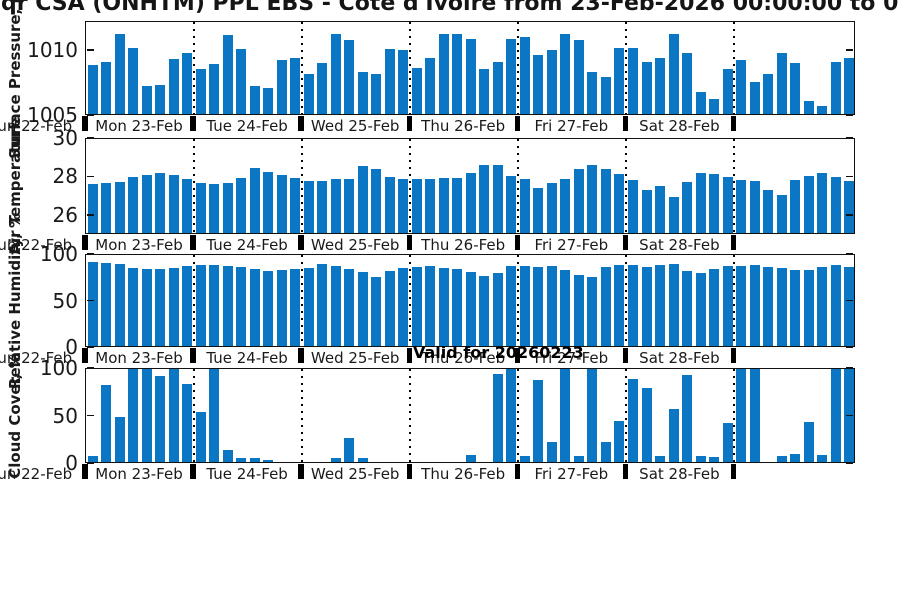 Image resolution: width=900 pixels, height=600 pixels. Describe the element at coordinates (355, 126) in the screenshot. I see `x-tick-label: Wed 25-Feb` at that location.